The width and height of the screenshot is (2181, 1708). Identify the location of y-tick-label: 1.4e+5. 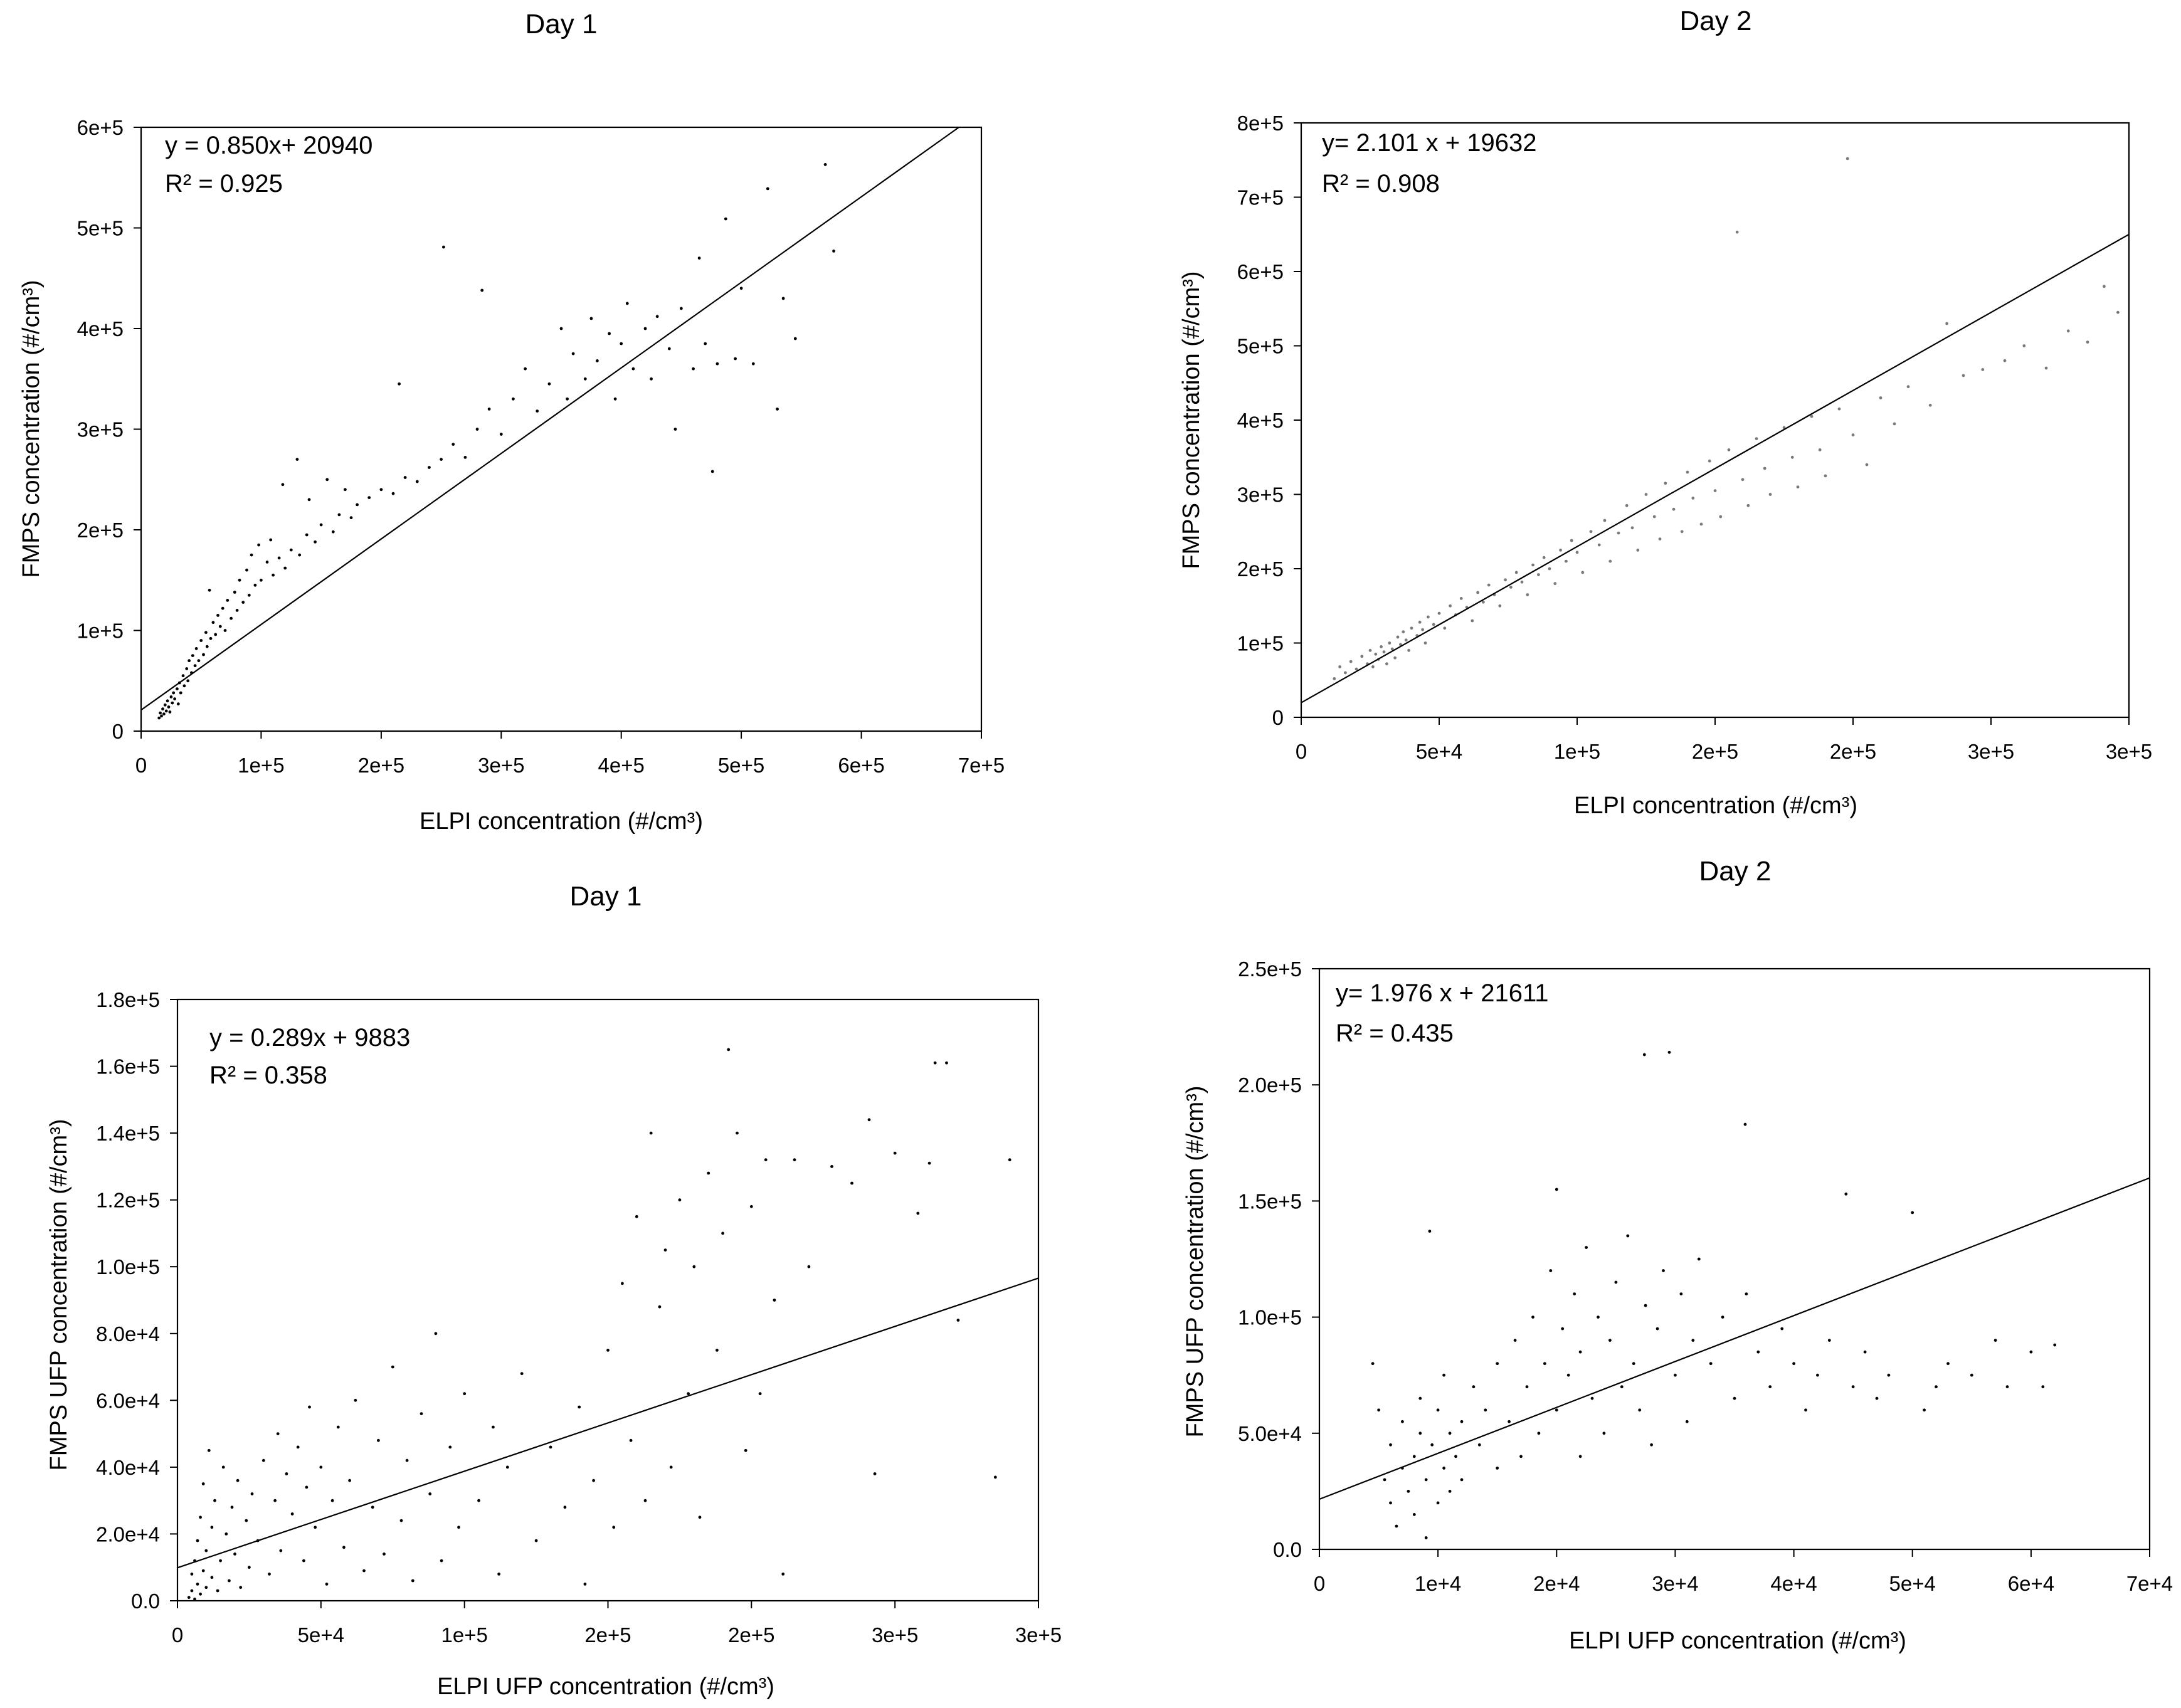
(128, 1133).